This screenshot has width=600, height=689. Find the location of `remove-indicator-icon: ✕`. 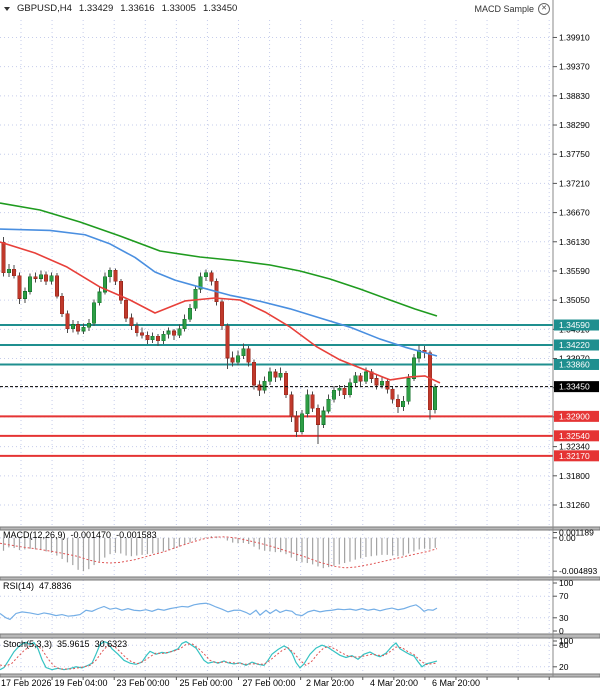

remove-indicator-icon: ✕ is located at coordinates (544, 9).